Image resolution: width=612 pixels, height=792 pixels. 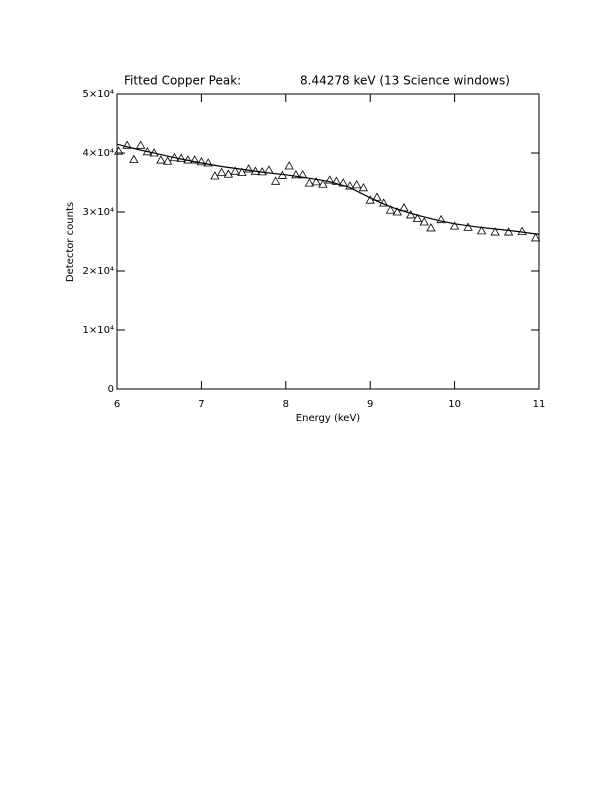 I want to click on x-tick-label: 10, so click(x=454, y=404).